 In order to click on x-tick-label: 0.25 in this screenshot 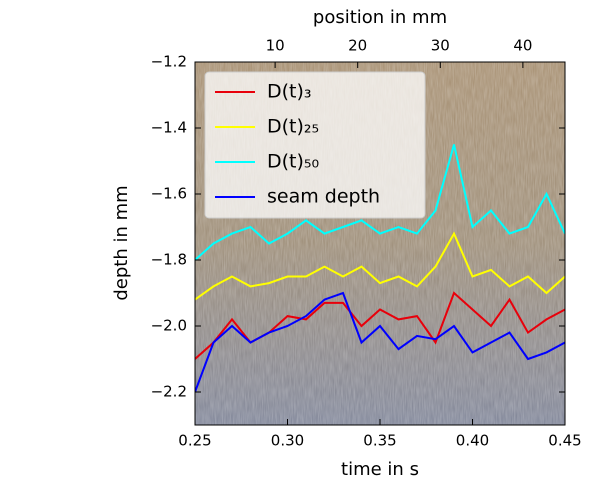, I will do `click(194, 441)`.